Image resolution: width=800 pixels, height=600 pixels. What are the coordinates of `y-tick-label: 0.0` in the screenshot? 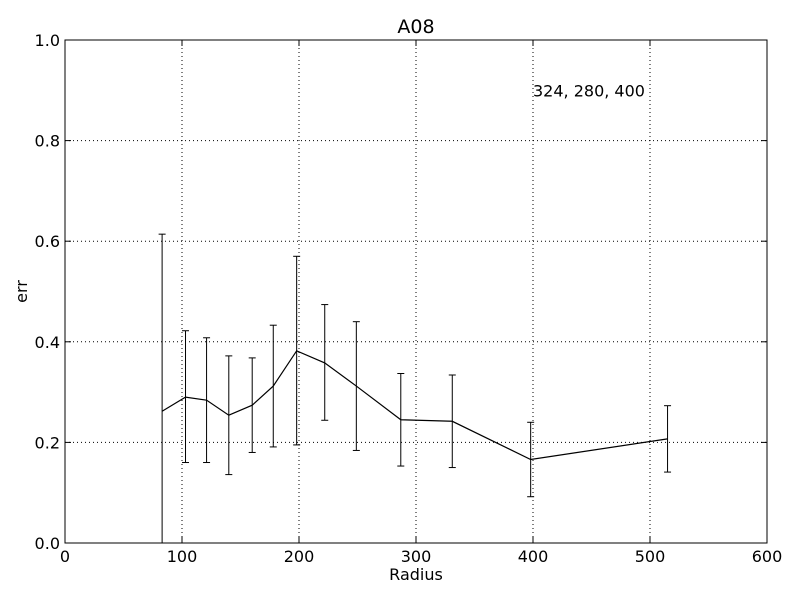 It's located at (47, 543).